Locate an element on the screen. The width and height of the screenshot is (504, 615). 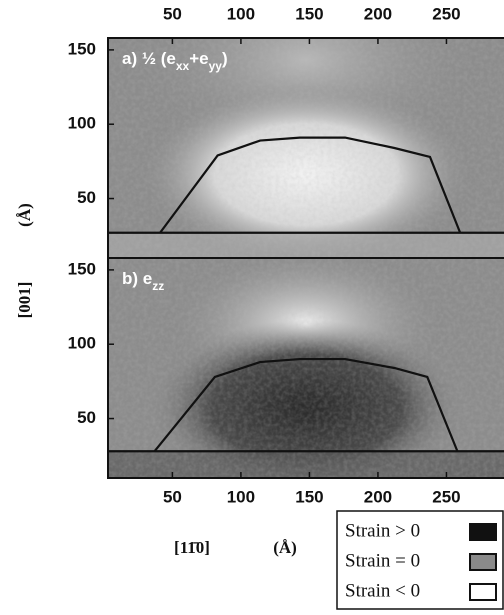
y-axis-label: [001] is located at coordinates (24, 300).